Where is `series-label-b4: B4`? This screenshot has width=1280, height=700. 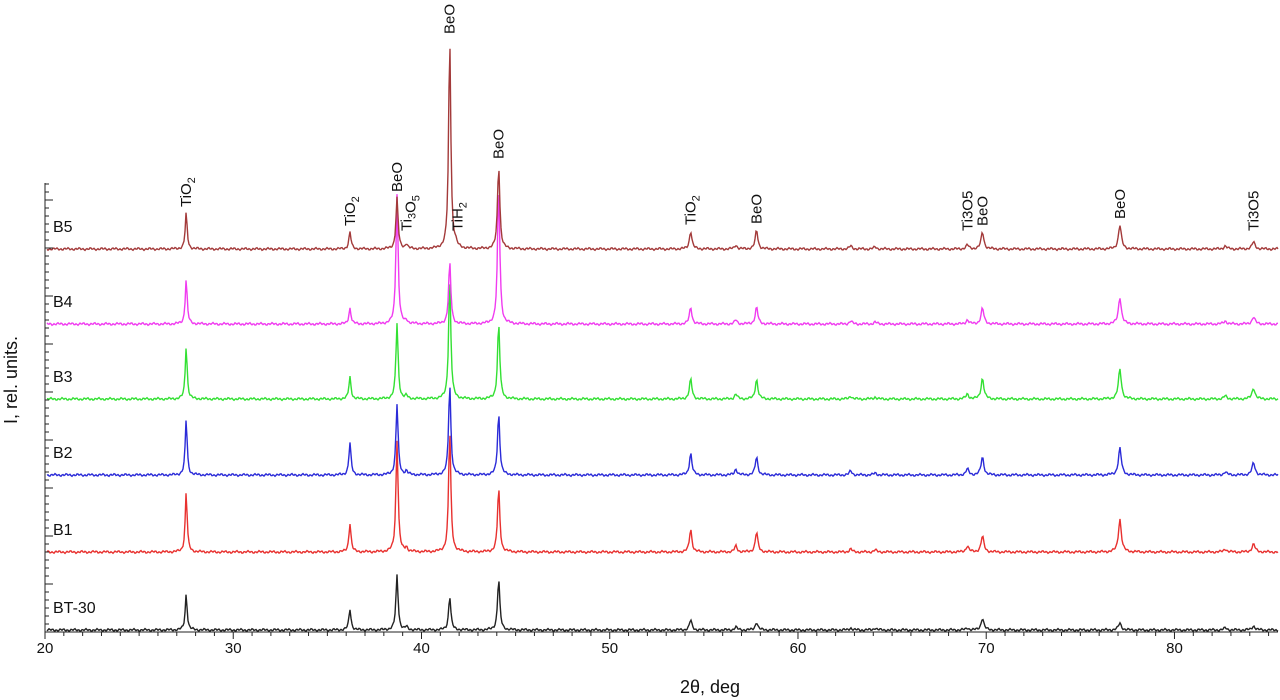
series-label-b4: B4 is located at coordinates (63, 302).